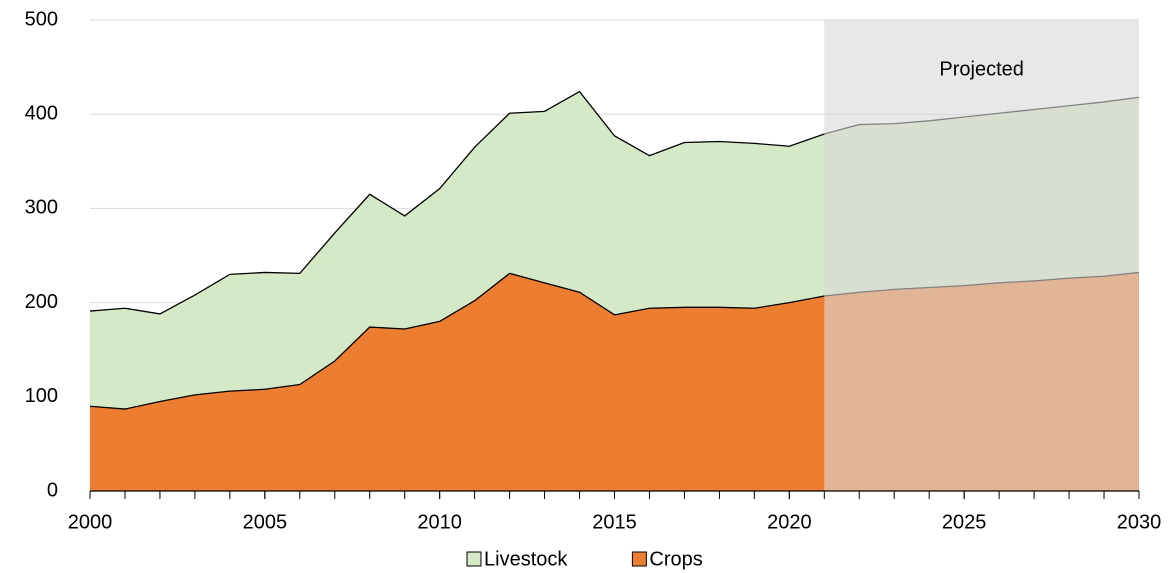  What do you see at coordinates (41, 208) in the screenshot?
I see `y-tick-label: 300` at bounding box center [41, 208].